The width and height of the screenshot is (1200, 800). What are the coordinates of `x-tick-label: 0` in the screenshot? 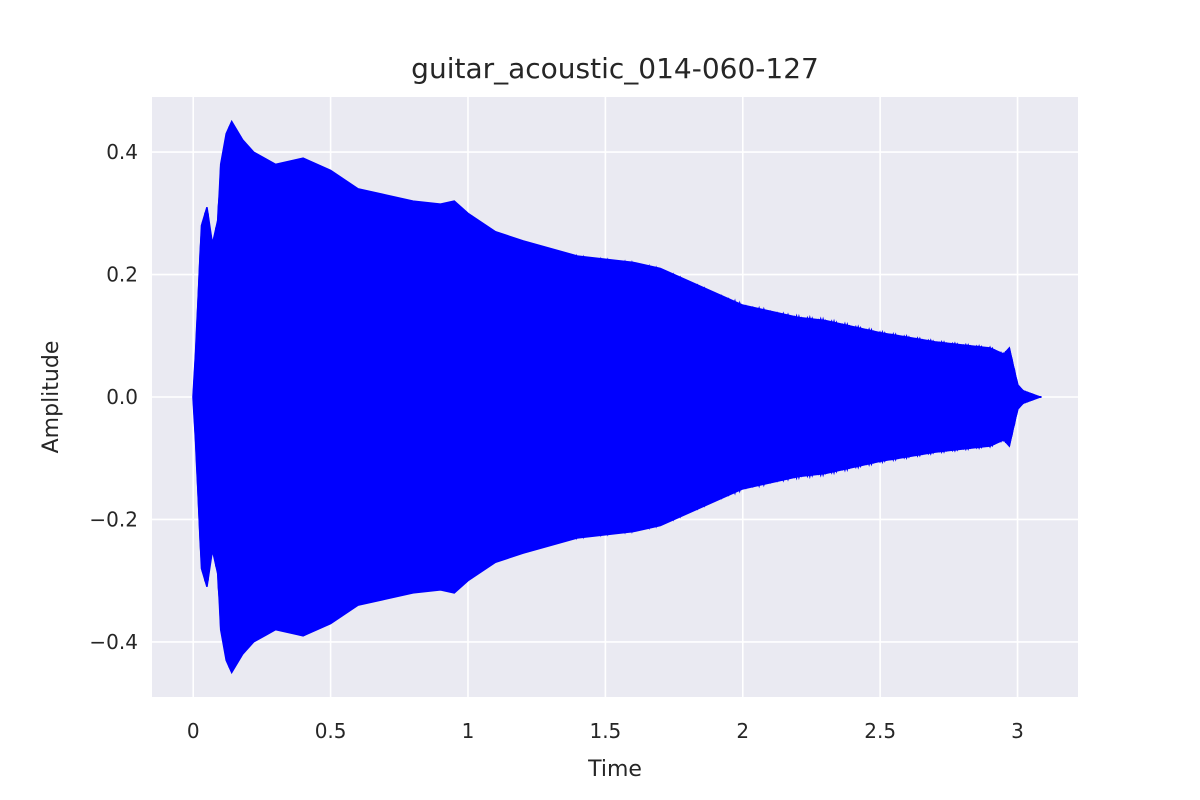 It's located at (193, 731).